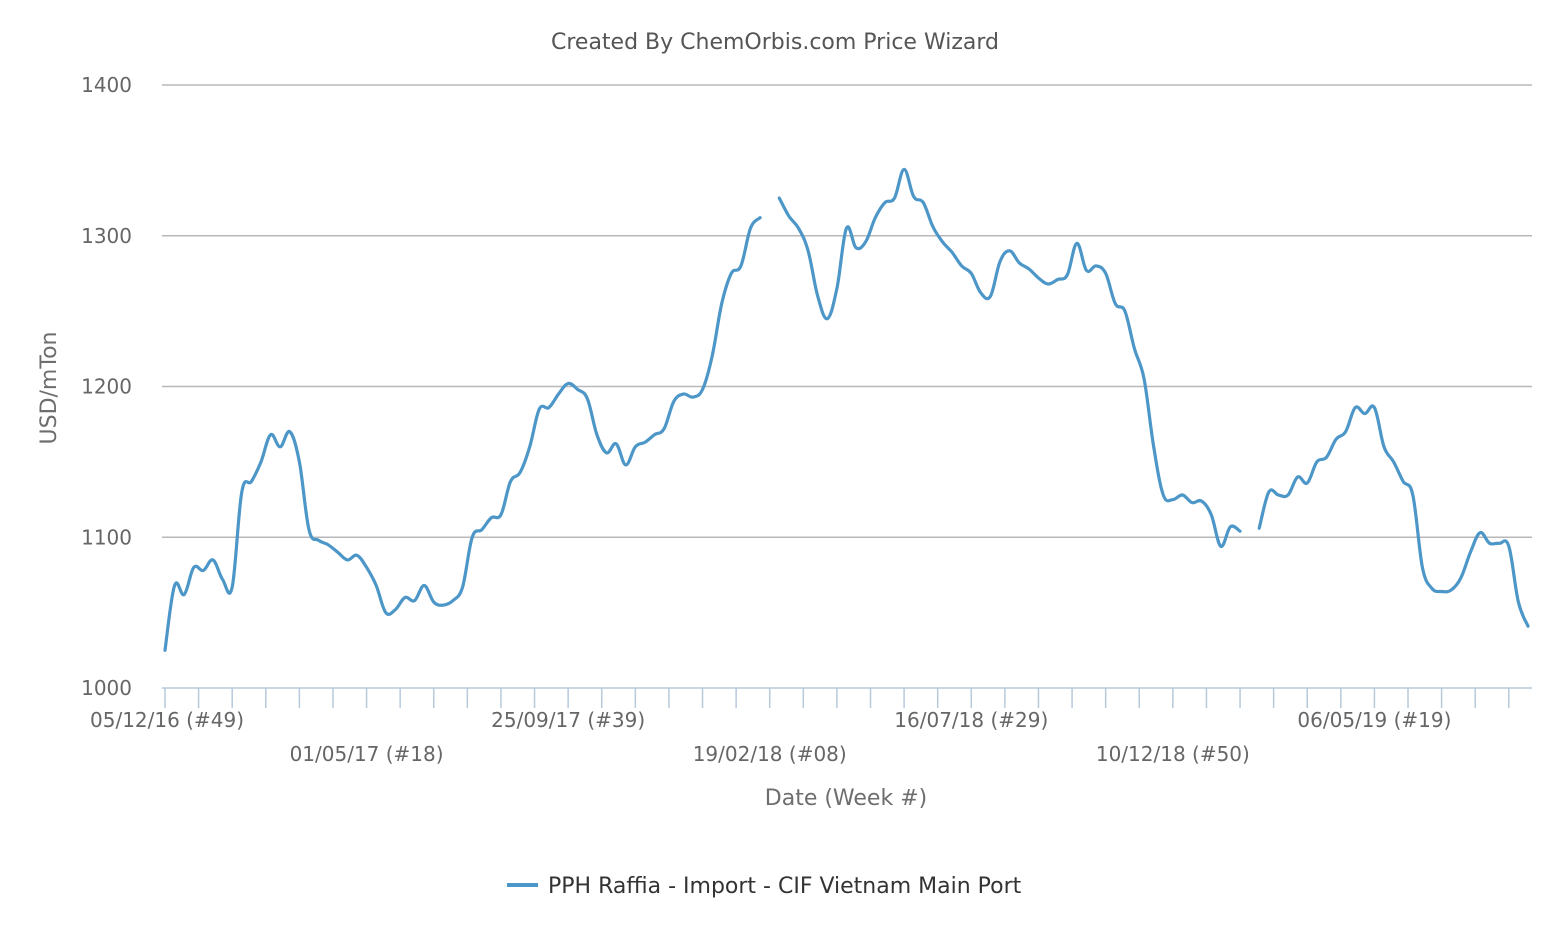 The image size is (1552, 930). Describe the element at coordinates (971, 720) in the screenshot. I see `x-tick-label: 16/07/18 (#29)` at that location.